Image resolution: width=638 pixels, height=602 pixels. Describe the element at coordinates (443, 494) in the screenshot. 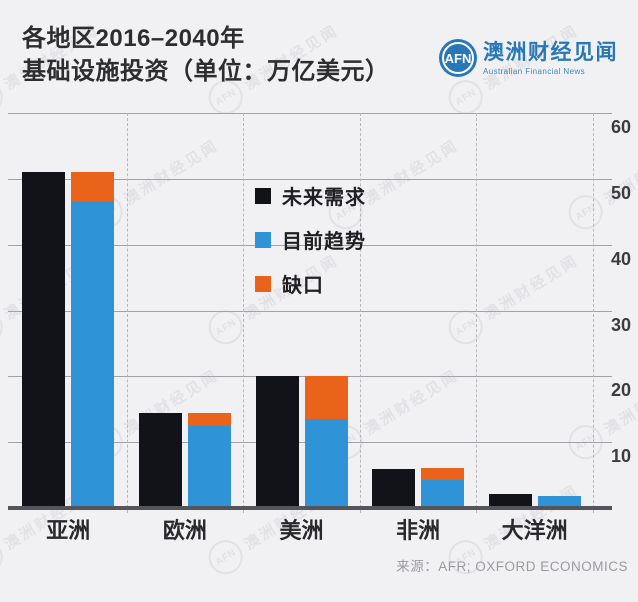

I see `bar-africa-trend` at that location.